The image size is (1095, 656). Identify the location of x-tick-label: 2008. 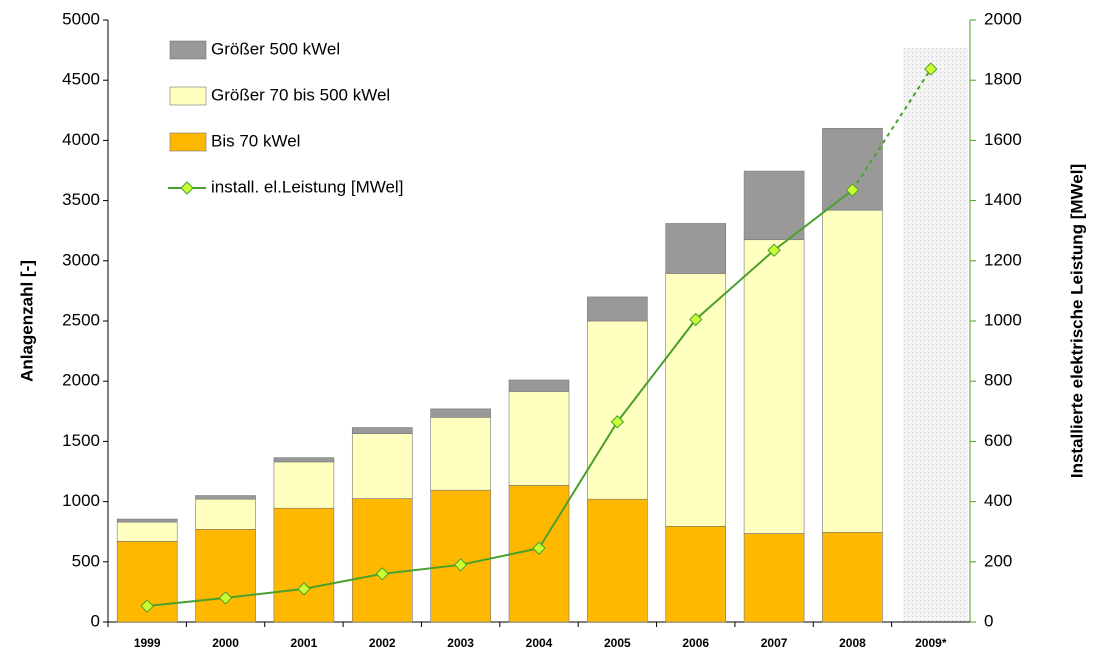
(852, 643).